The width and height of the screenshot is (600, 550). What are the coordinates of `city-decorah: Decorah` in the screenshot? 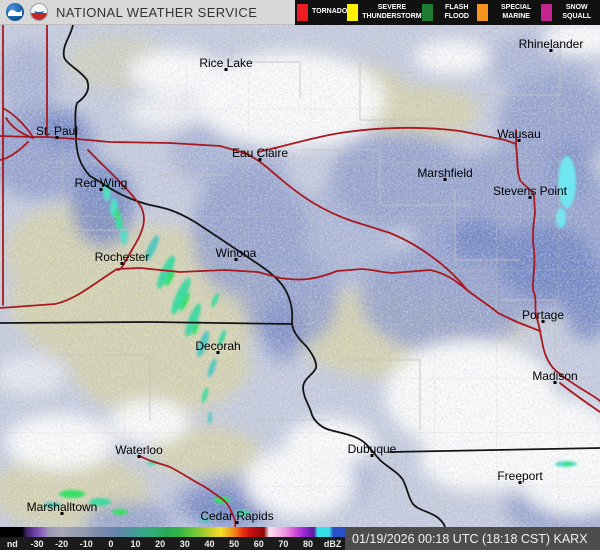 It's located at (218, 346).